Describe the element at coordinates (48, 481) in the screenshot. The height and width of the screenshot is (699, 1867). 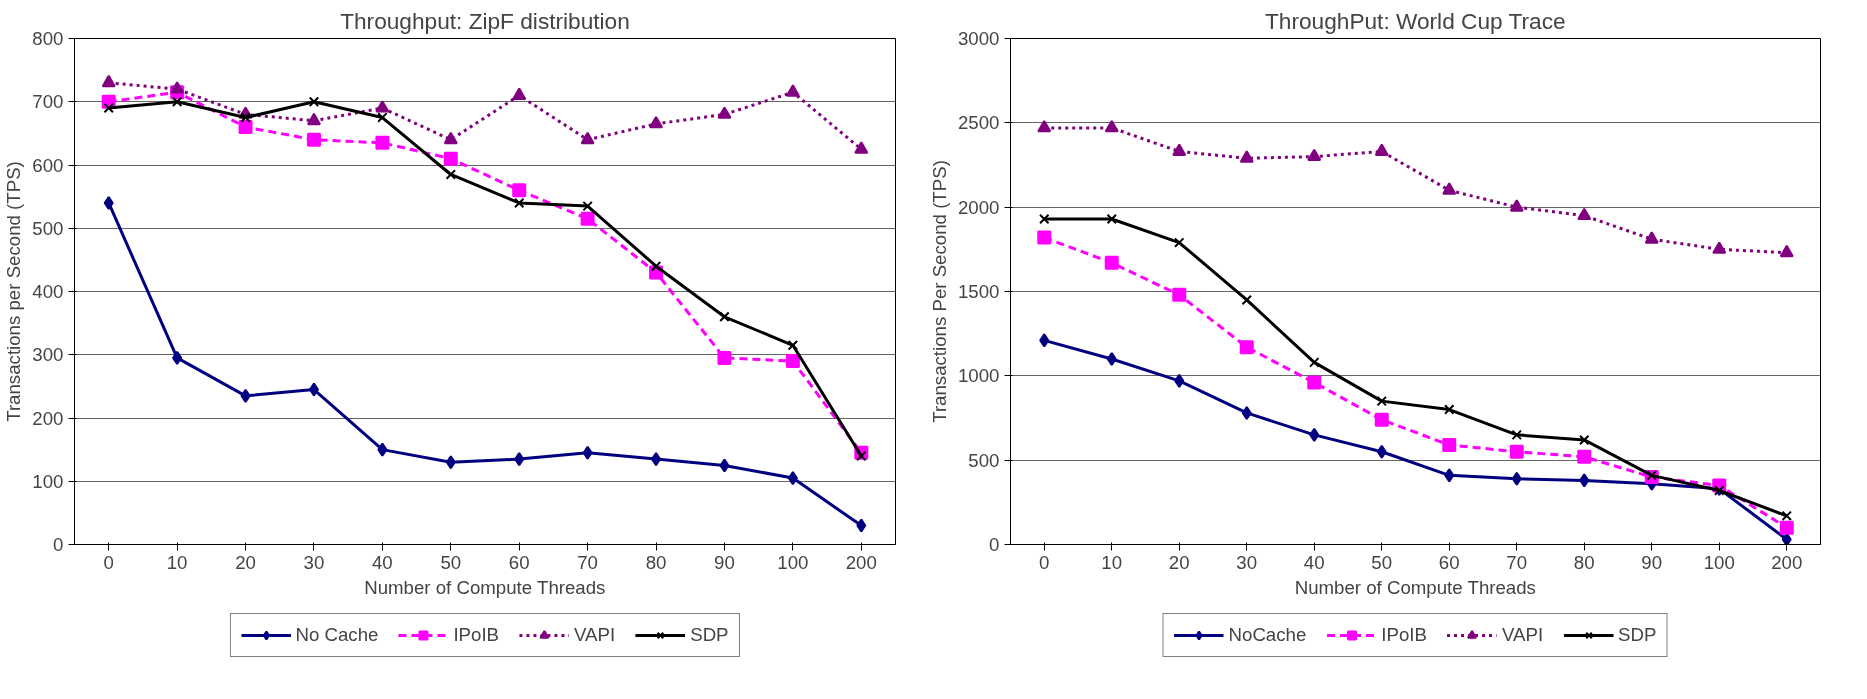
I see `y-tick-label: 100` at that location.